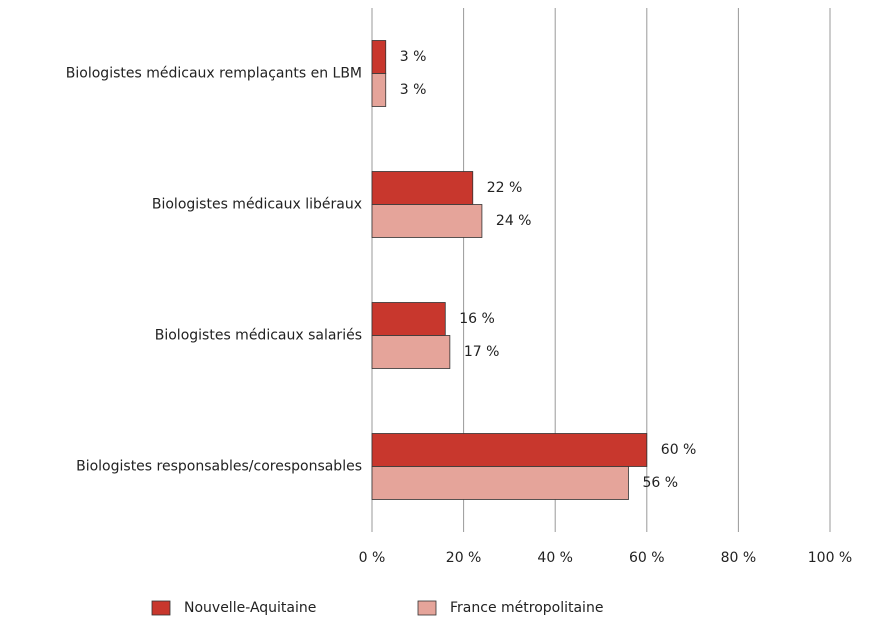  I want to click on x-tick-label: 40 %, so click(555, 558).